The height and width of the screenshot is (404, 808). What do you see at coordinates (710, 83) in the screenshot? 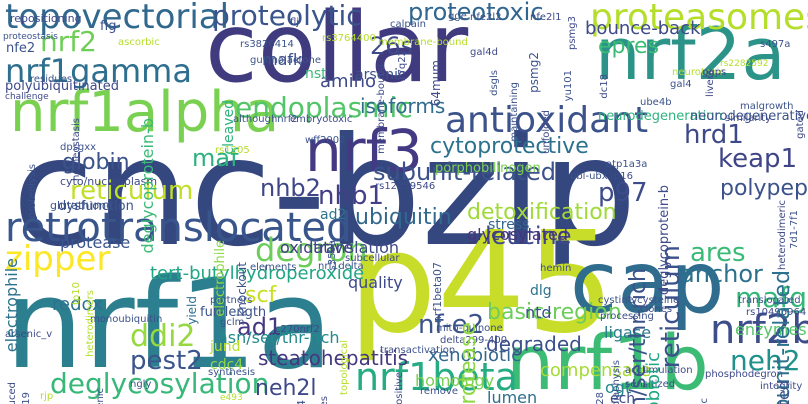
I see `word-rs1205: livers` at bounding box center [710, 83].